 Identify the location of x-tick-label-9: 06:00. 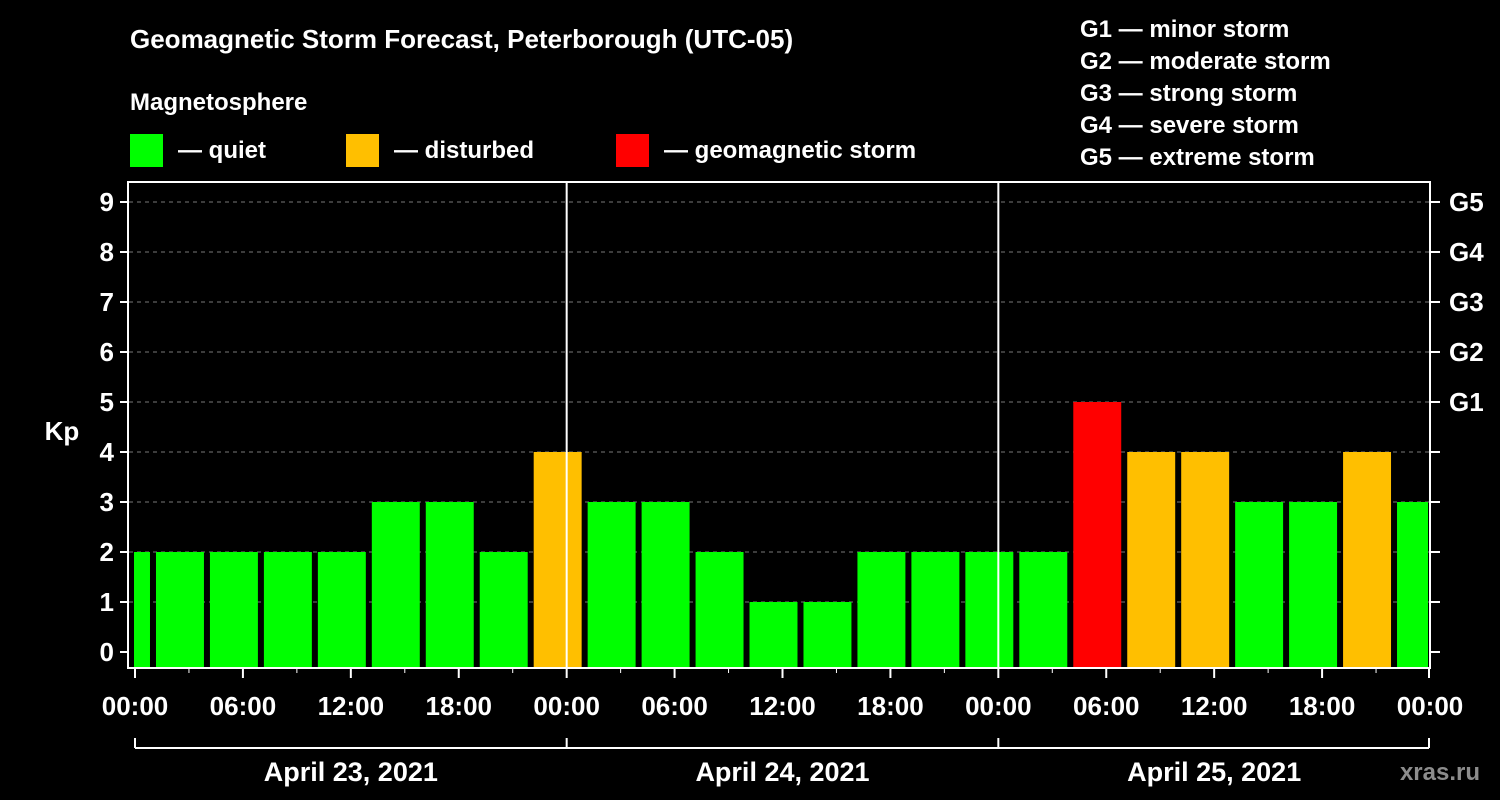
(1106, 706).